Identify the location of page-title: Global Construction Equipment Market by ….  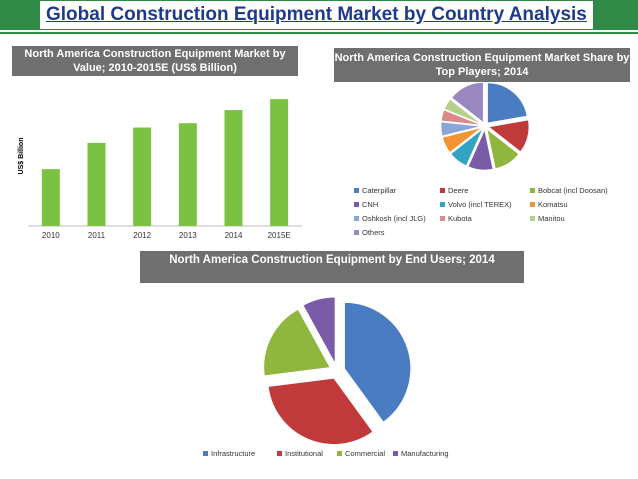
(316, 15).